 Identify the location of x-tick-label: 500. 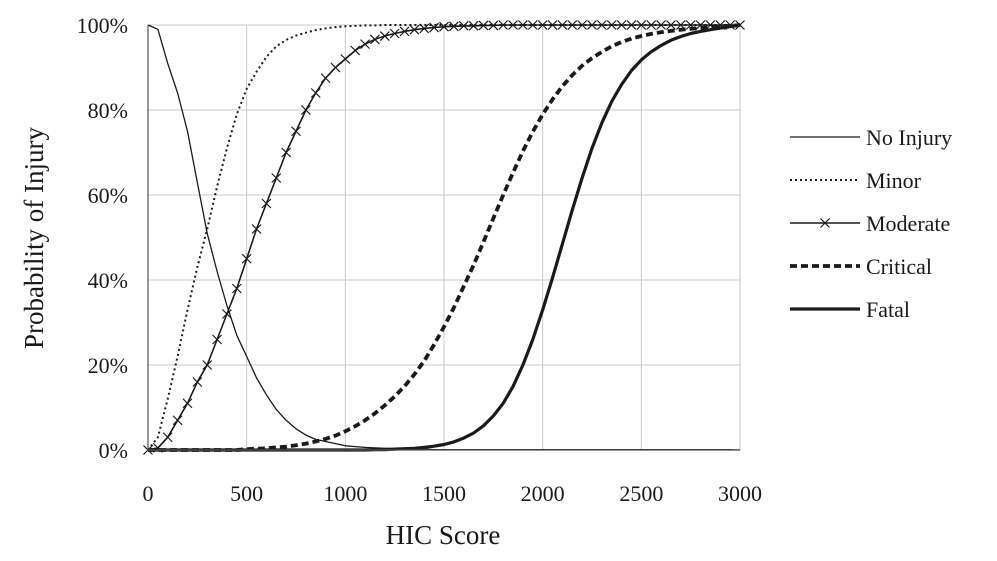
(246, 493).